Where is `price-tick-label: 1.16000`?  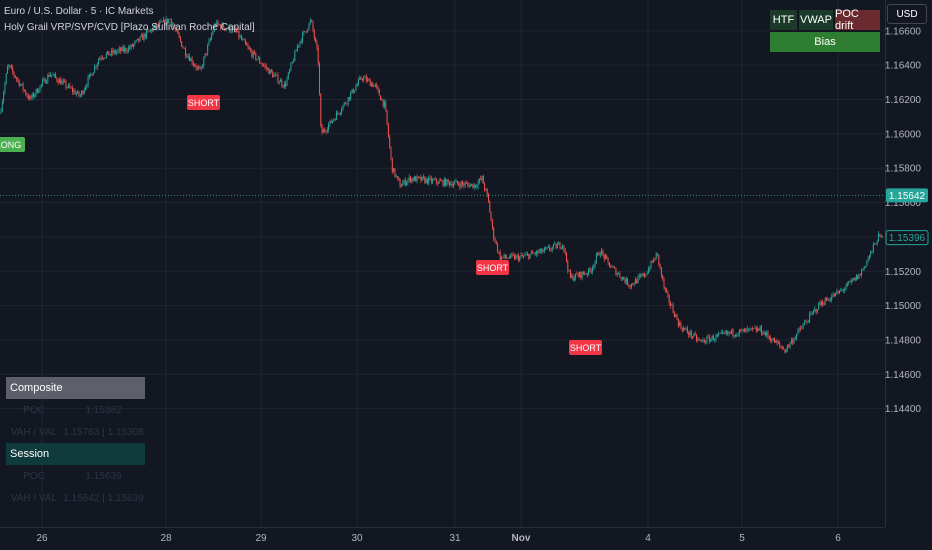
price-tick-label: 1.16000 is located at coordinates (903, 134).